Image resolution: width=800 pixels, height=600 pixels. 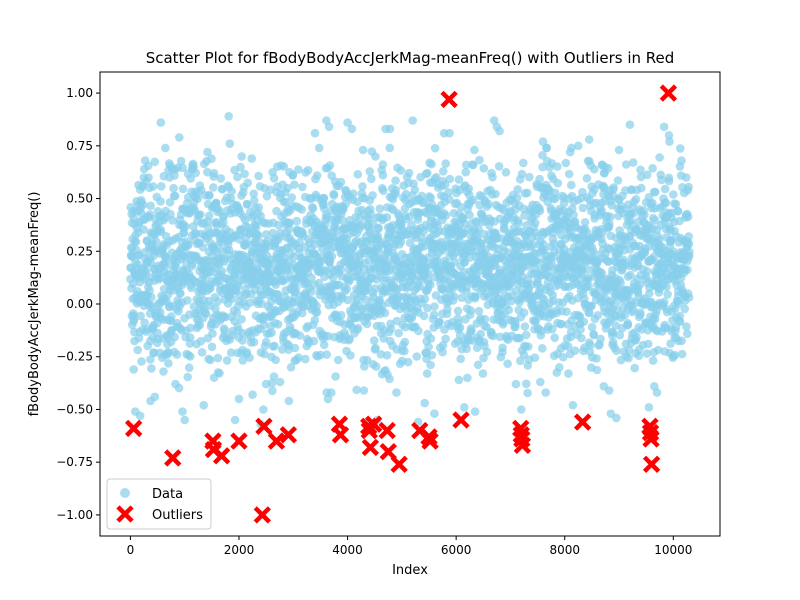 What do you see at coordinates (456, 550) in the screenshot?
I see `x-tick-label: 6000` at bounding box center [456, 550].